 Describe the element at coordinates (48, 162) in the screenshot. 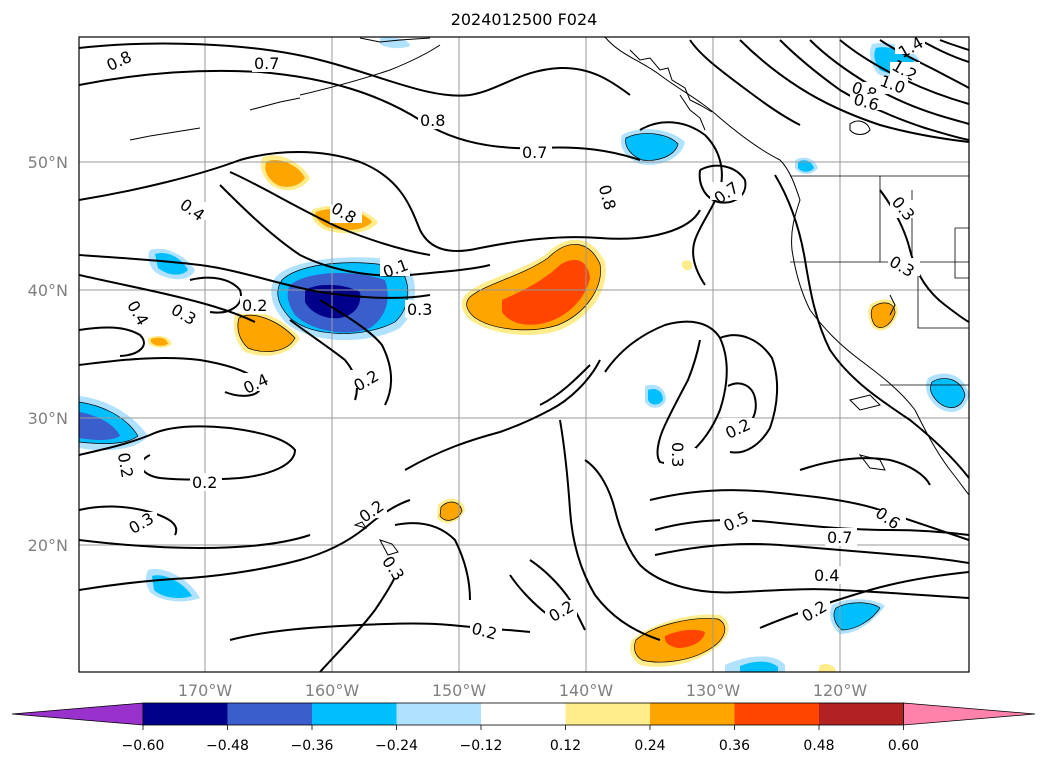

I see `lat-label: 50°N` at that location.